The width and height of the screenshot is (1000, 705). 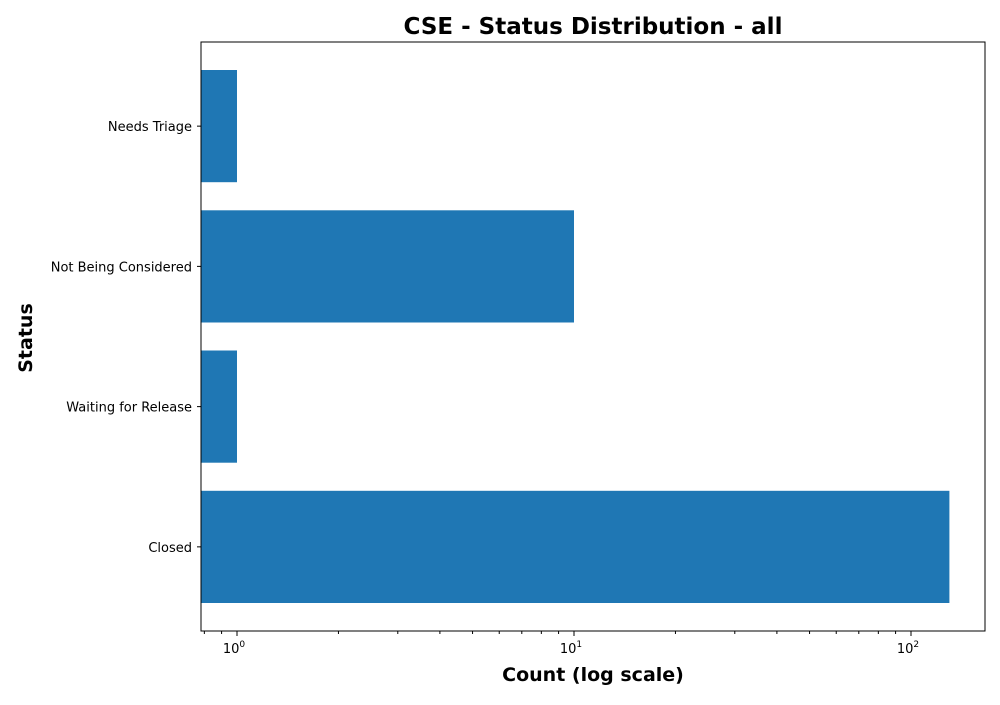 What do you see at coordinates (219, 126) in the screenshot?
I see `bar-needs-triage` at bounding box center [219, 126].